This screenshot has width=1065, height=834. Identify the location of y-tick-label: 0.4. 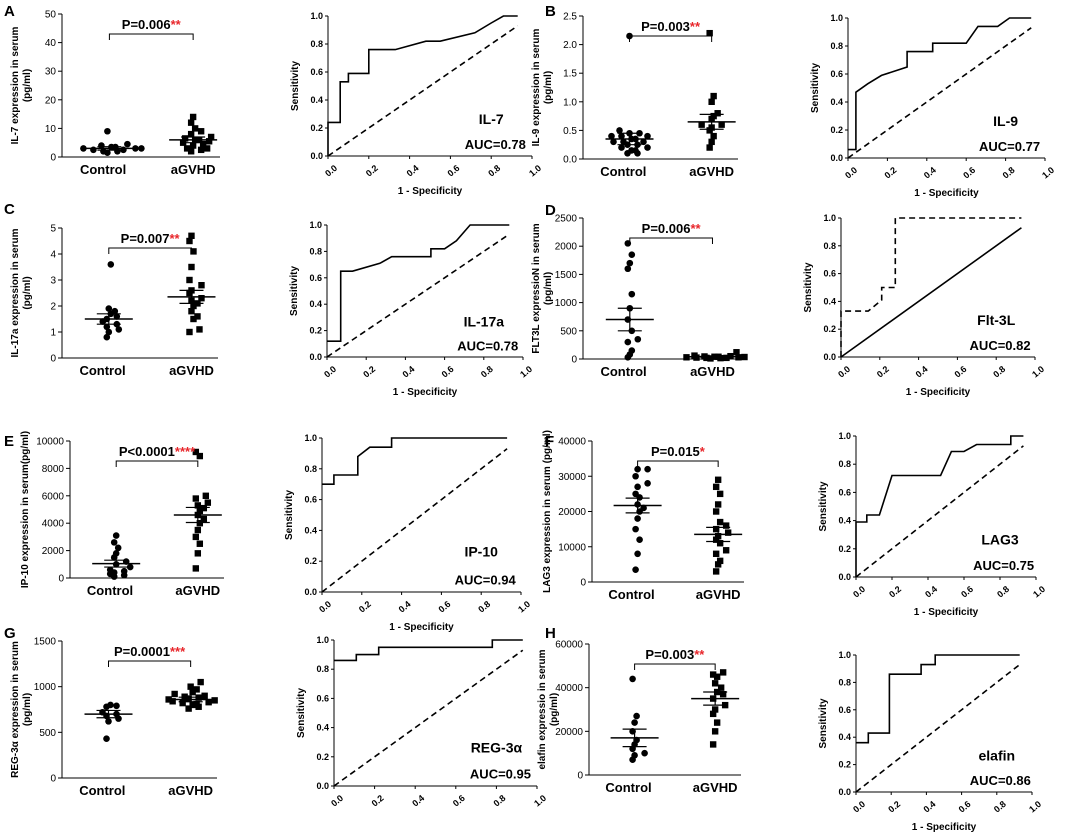
(844, 521).